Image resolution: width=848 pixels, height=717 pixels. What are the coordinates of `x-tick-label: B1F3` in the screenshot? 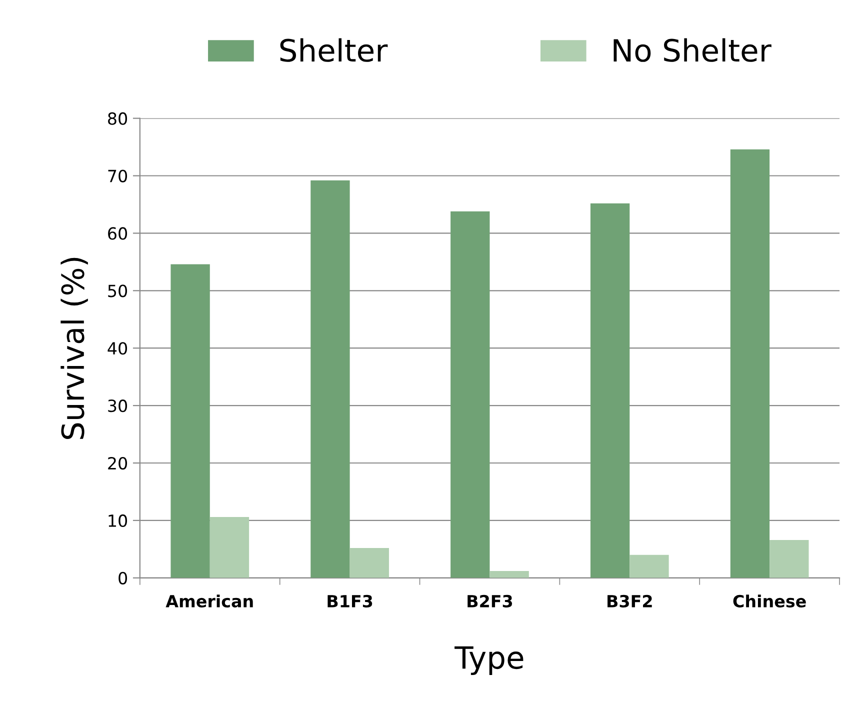 It's located at (350, 601).